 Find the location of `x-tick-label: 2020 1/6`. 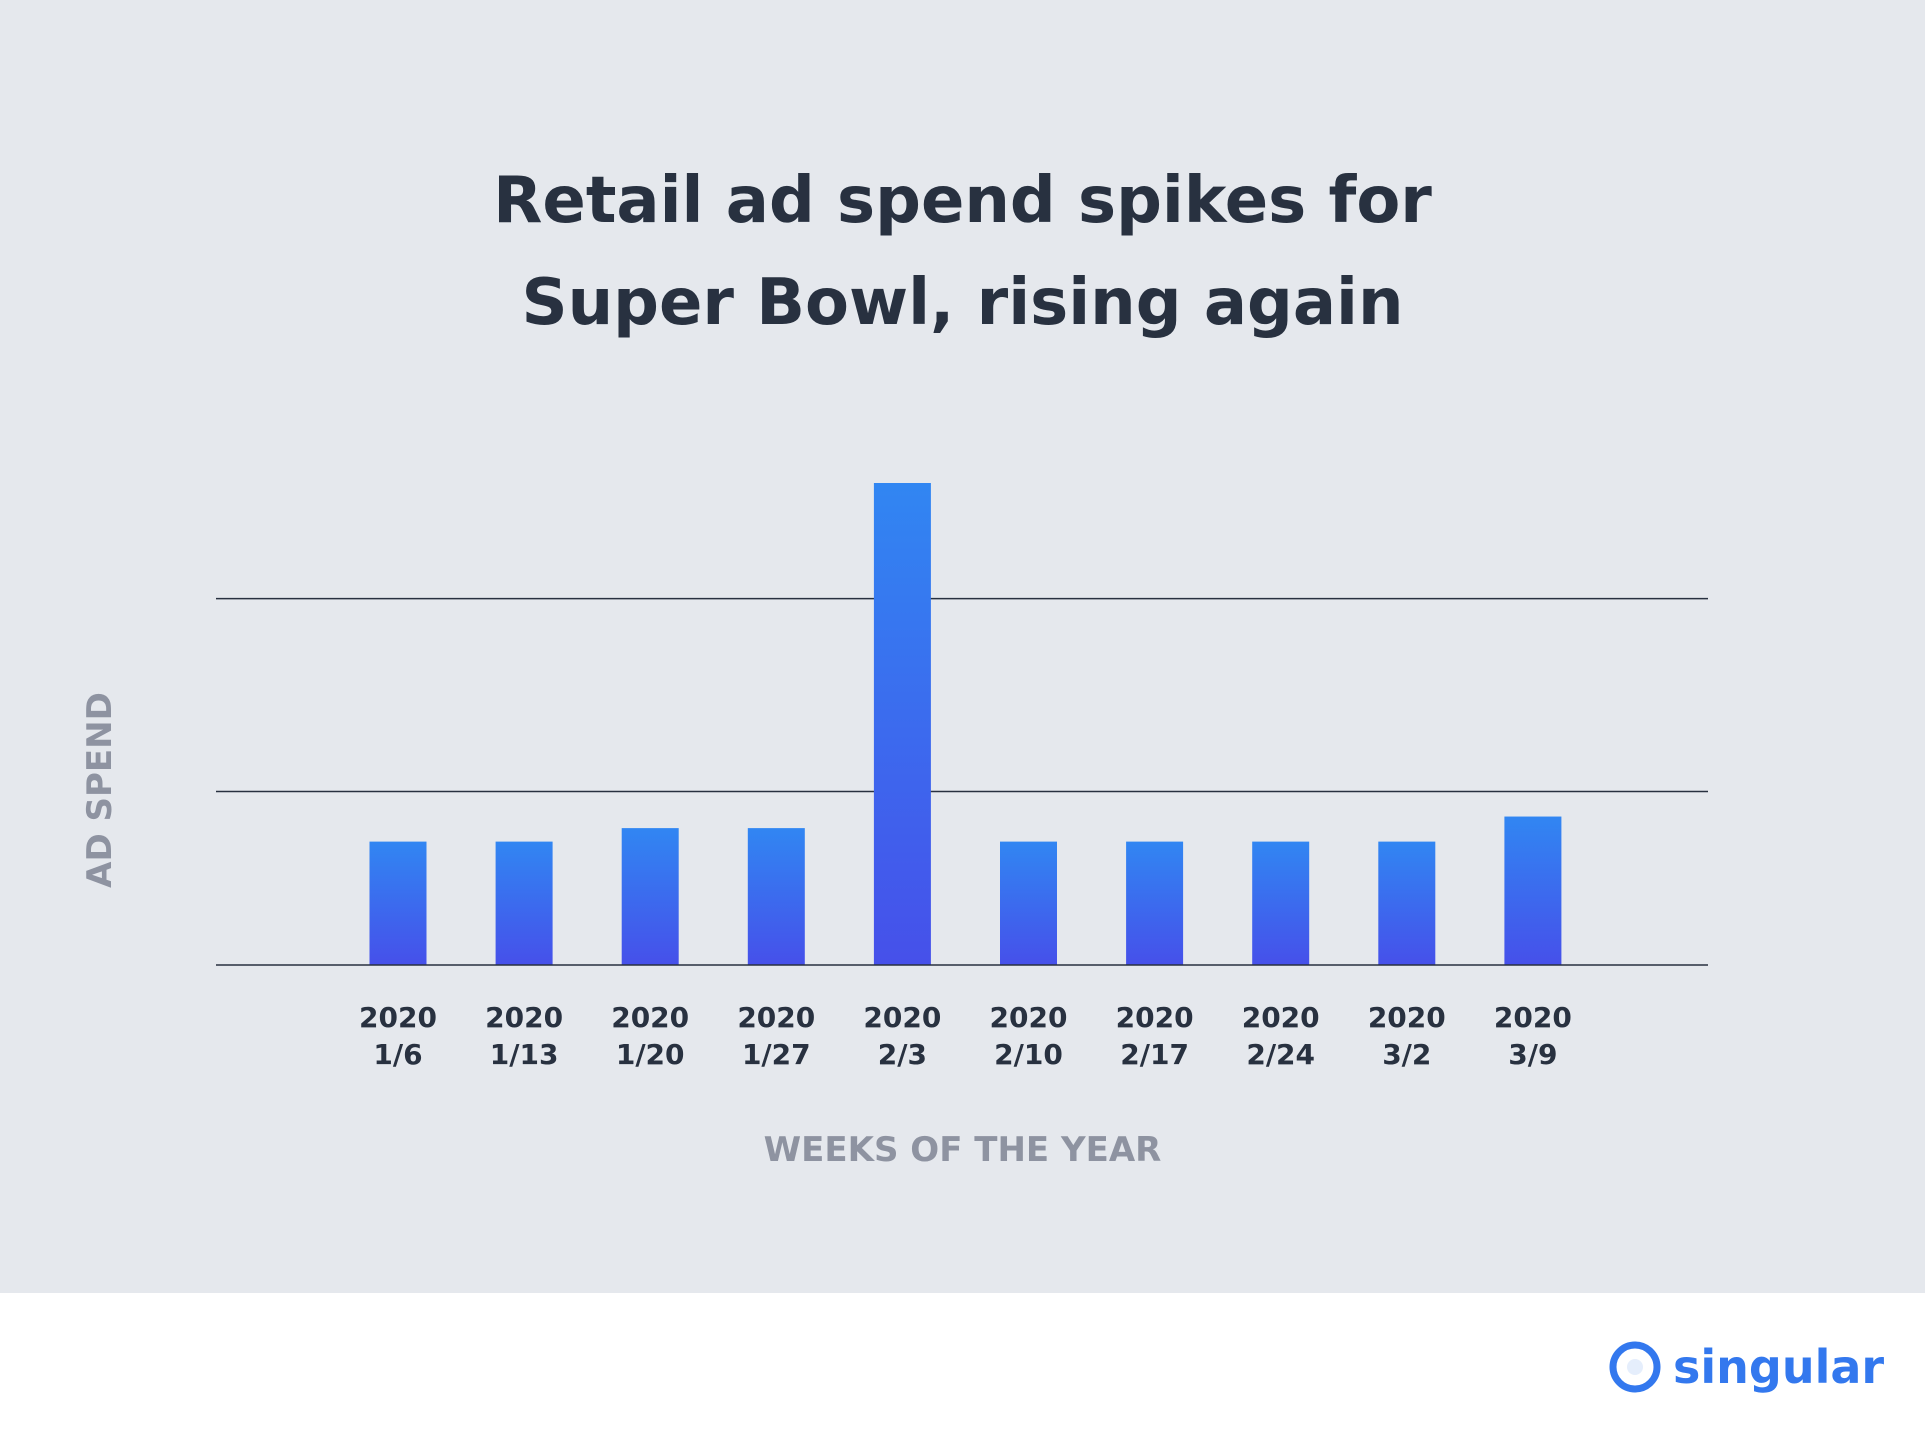

x-tick-label: 2020 1/6 is located at coordinates (398, 1036).